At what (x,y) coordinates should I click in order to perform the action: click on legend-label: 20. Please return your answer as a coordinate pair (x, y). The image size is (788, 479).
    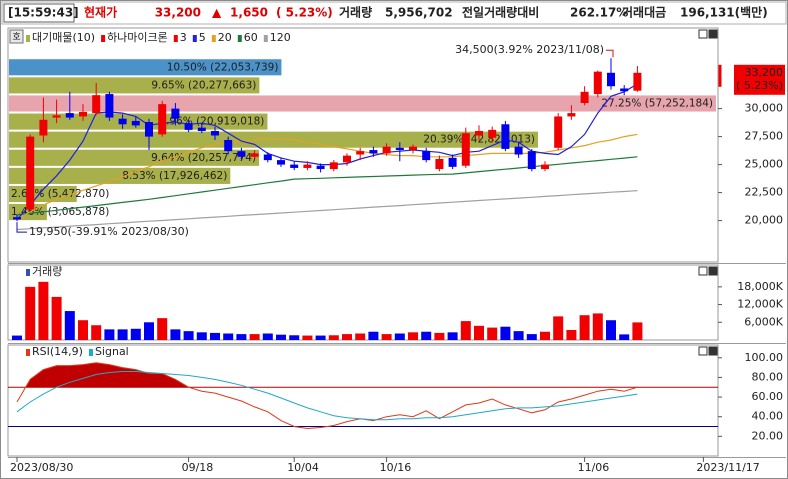
    Looking at the image, I should click on (225, 37).